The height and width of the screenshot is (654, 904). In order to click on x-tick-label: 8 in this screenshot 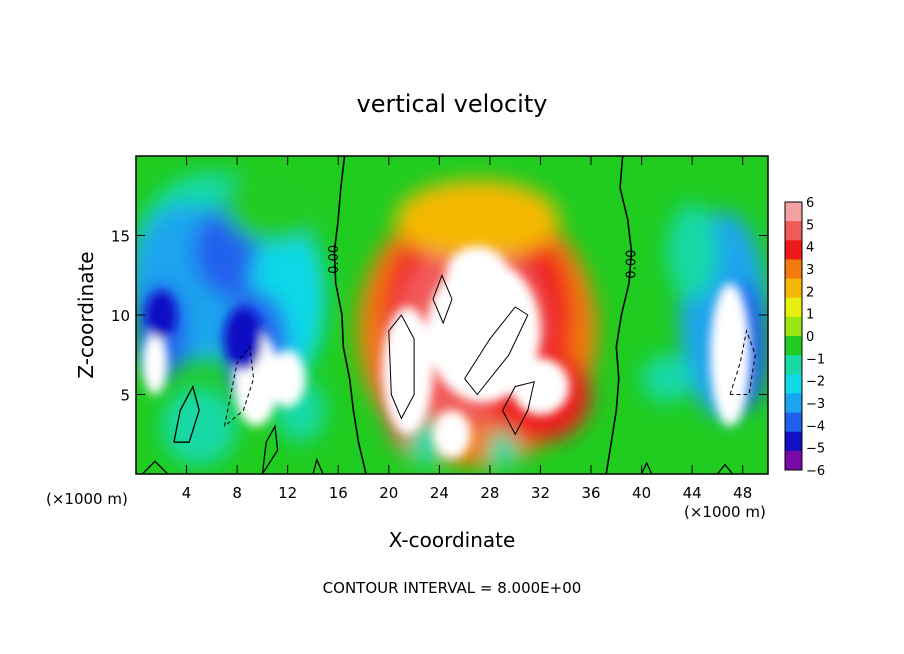, I will do `click(237, 493)`.